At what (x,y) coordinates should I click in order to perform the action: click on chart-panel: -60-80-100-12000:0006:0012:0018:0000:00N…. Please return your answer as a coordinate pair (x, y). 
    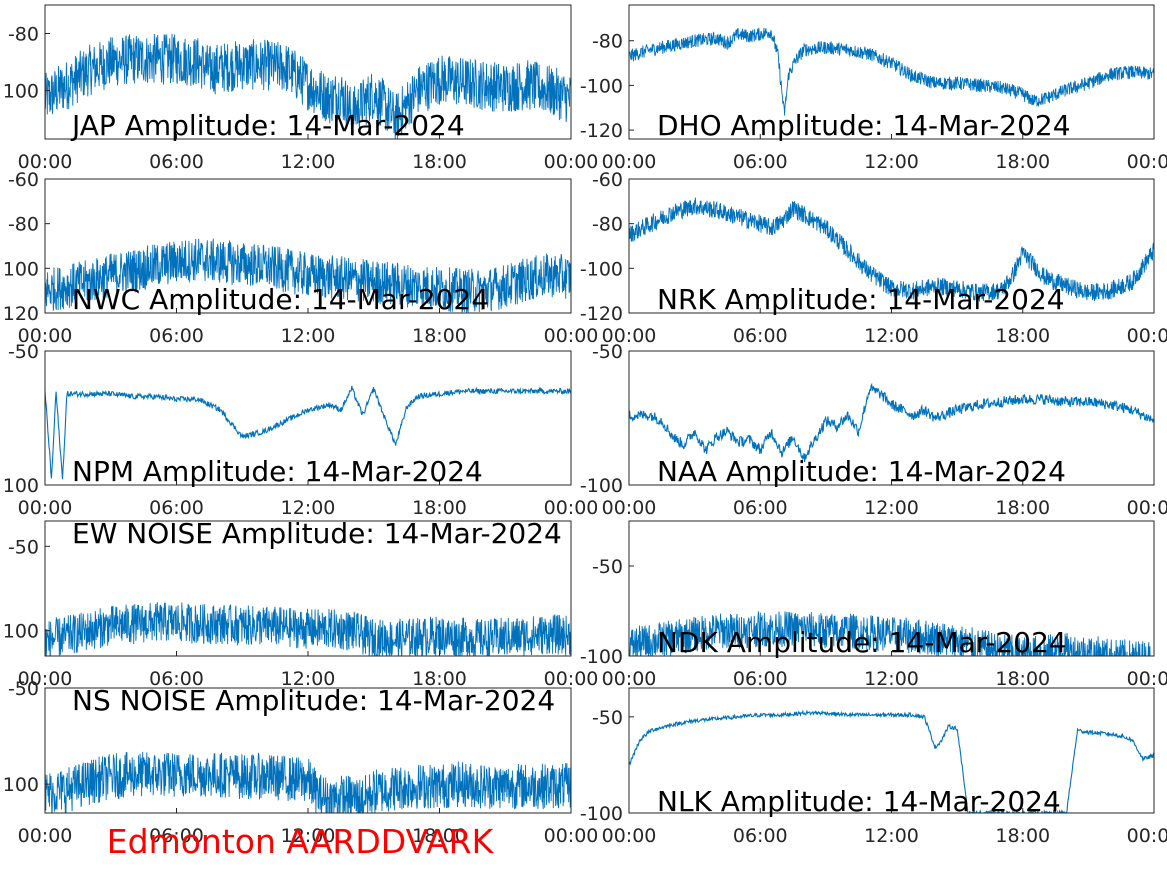
    Looking at the image, I should click on (873, 258).